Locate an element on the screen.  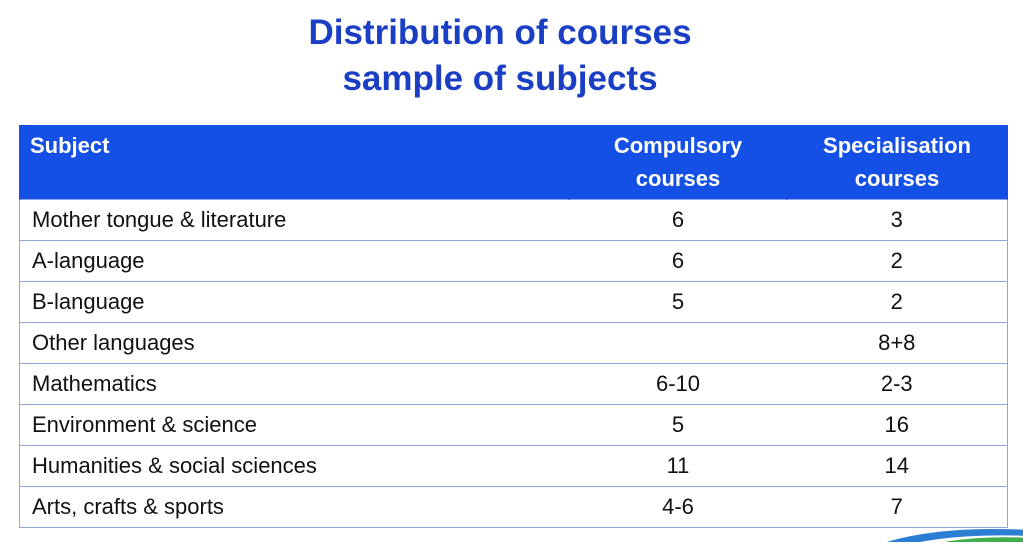
row-specialisation: 8+8 is located at coordinates (897, 342).